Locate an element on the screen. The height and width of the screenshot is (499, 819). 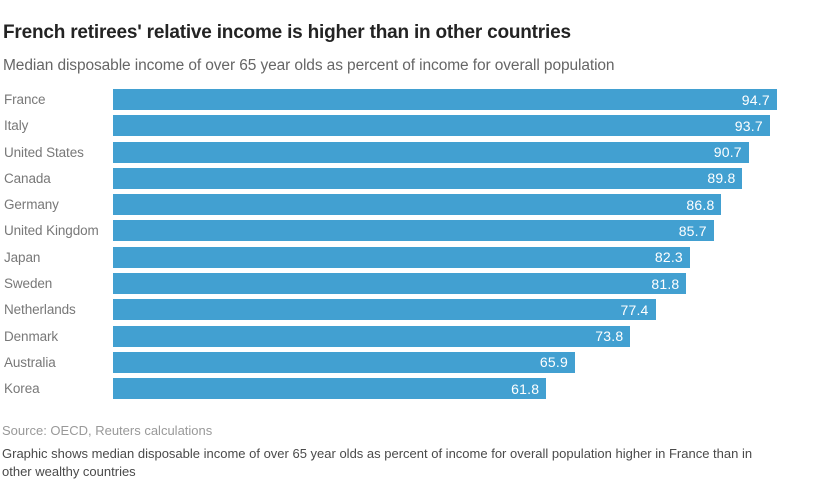
bar-row-label: Korea is located at coordinates (22, 389).